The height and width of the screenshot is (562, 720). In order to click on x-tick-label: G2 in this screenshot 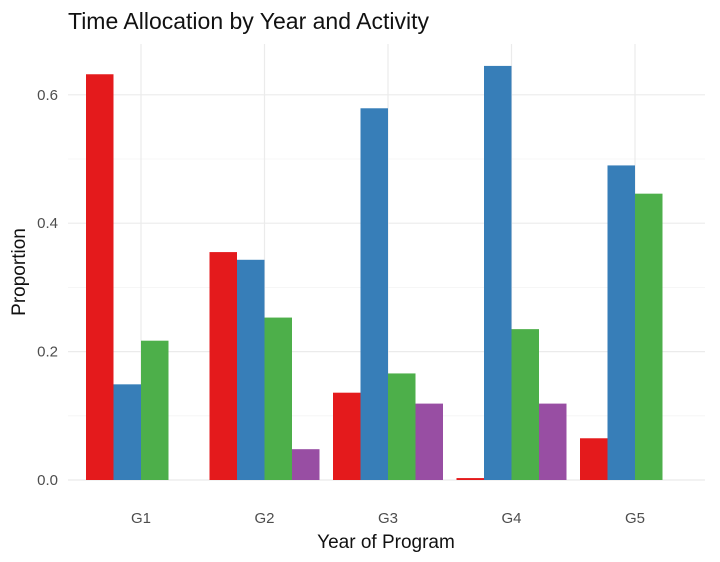, I will do `click(264, 518)`.